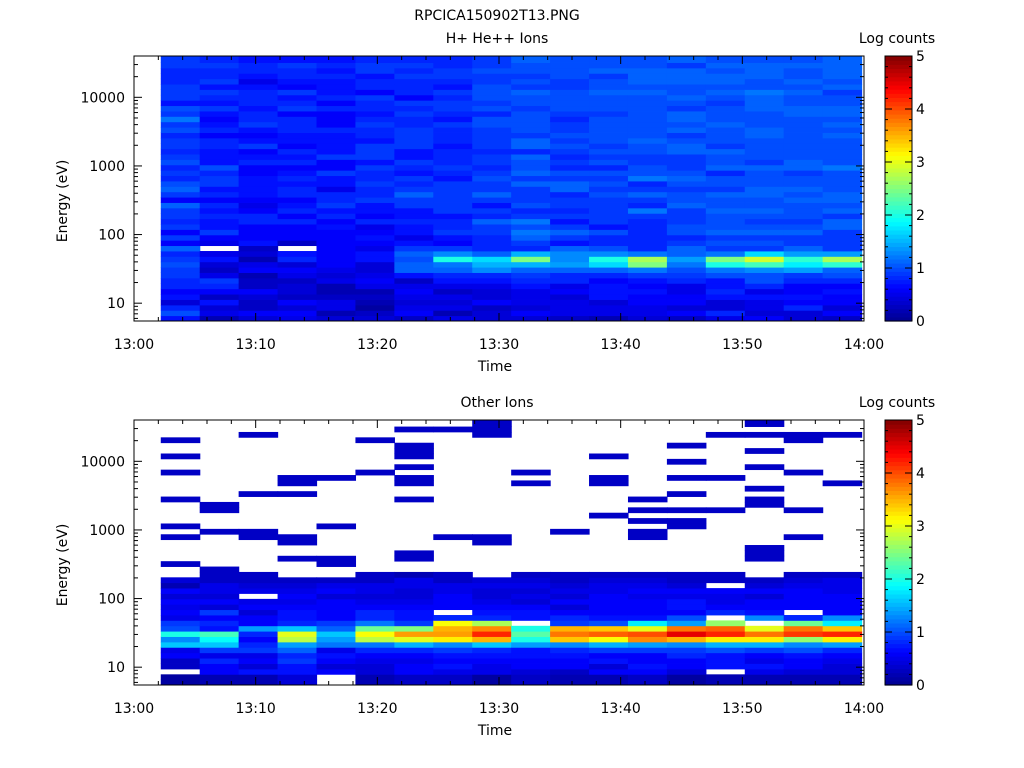 This screenshot has height=768, width=1024. Describe the element at coordinates (111, 600) in the screenshot. I see `y-tick-label: 100` at that location.